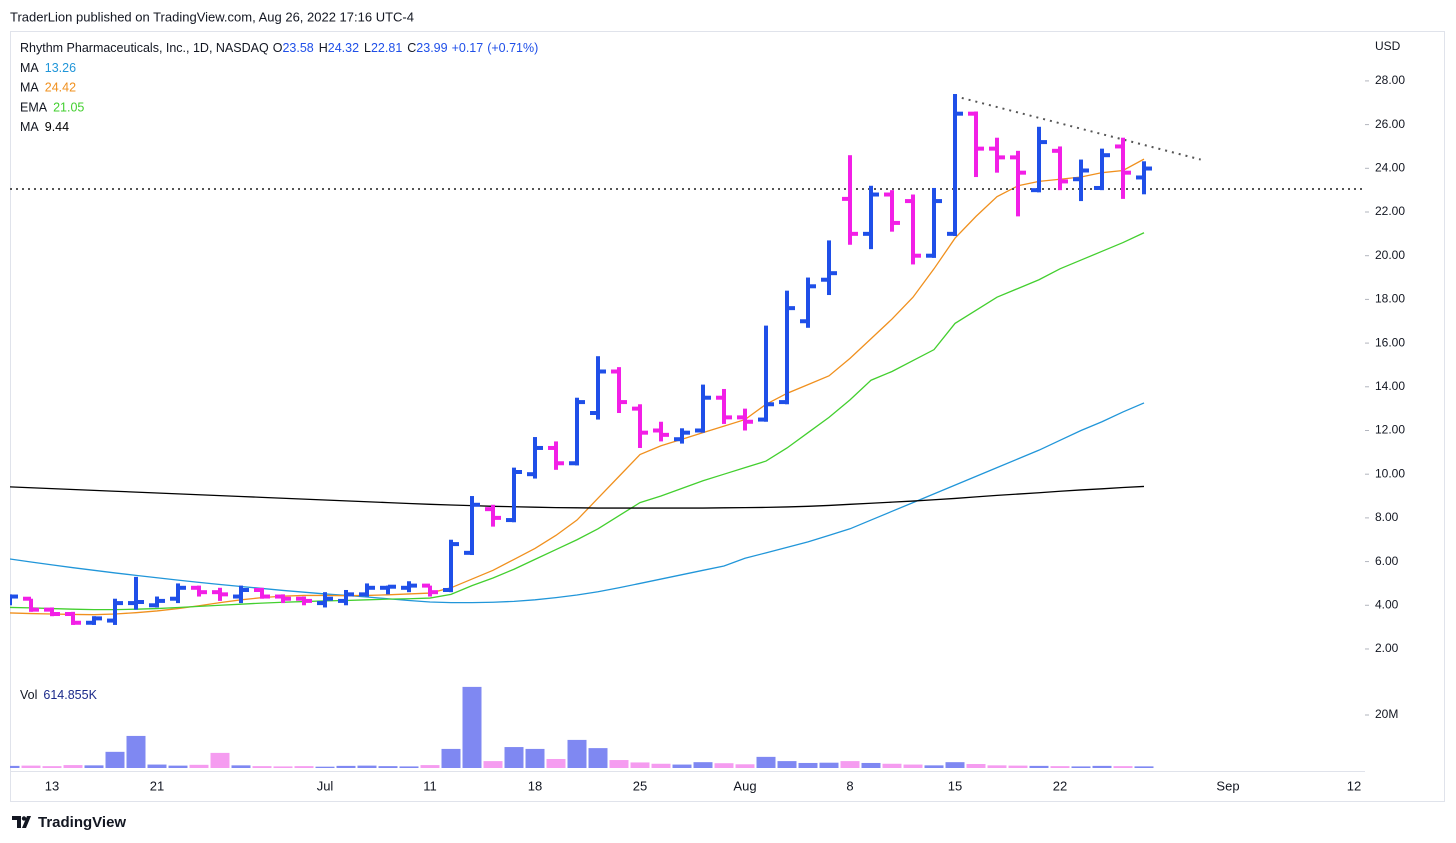  I want to click on y-tick-label: 4.00, so click(1387, 604).